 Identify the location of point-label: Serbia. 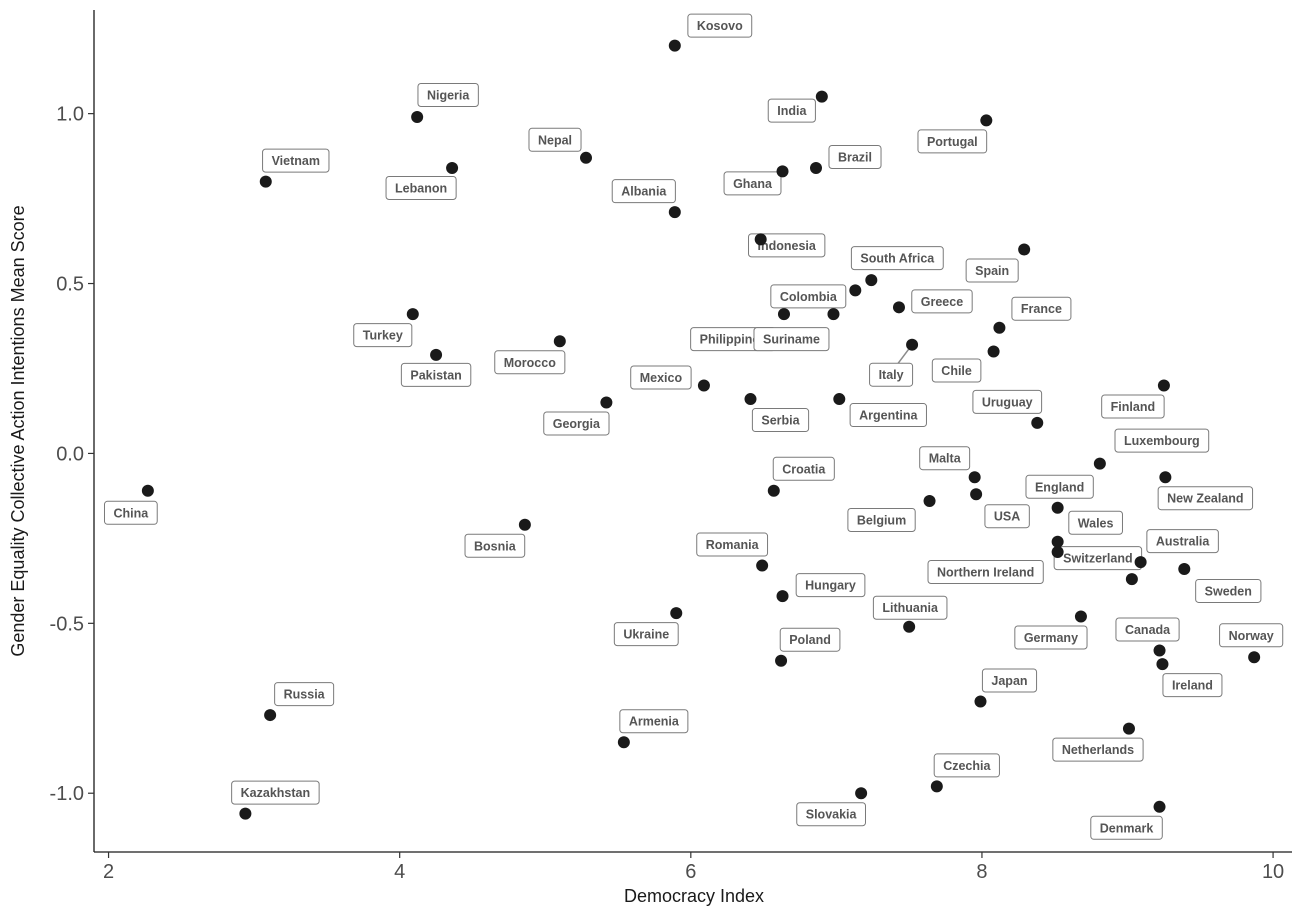
(780, 420).